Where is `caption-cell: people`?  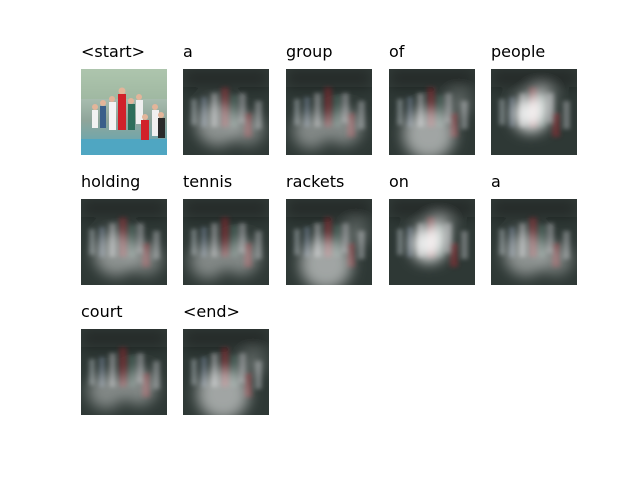
caption-cell: people is located at coordinates (541, 98).